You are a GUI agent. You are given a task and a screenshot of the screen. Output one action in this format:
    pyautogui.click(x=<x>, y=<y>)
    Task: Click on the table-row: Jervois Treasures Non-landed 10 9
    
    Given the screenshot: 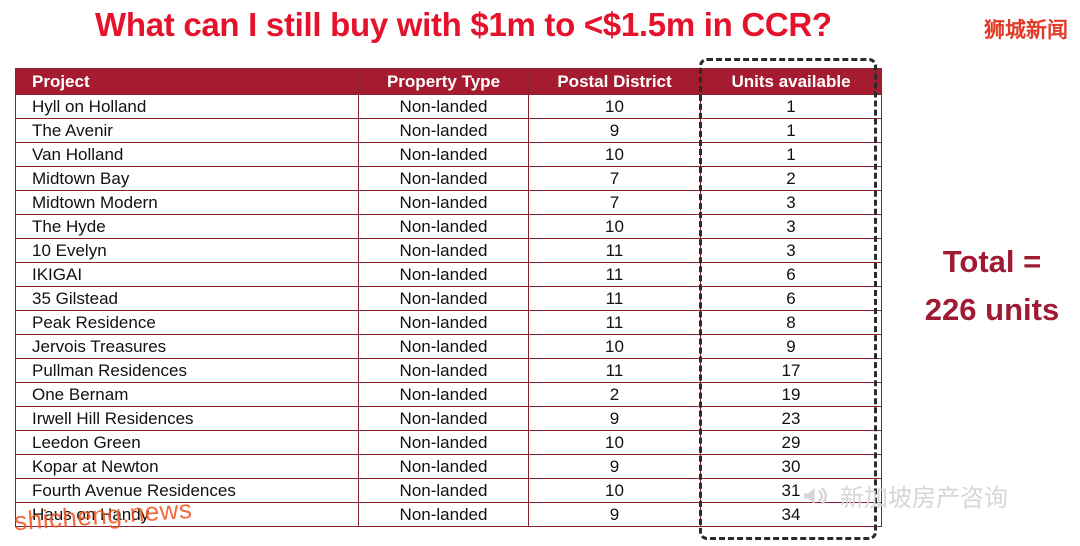 What is the action you would take?
    pyautogui.click(x=448, y=346)
    